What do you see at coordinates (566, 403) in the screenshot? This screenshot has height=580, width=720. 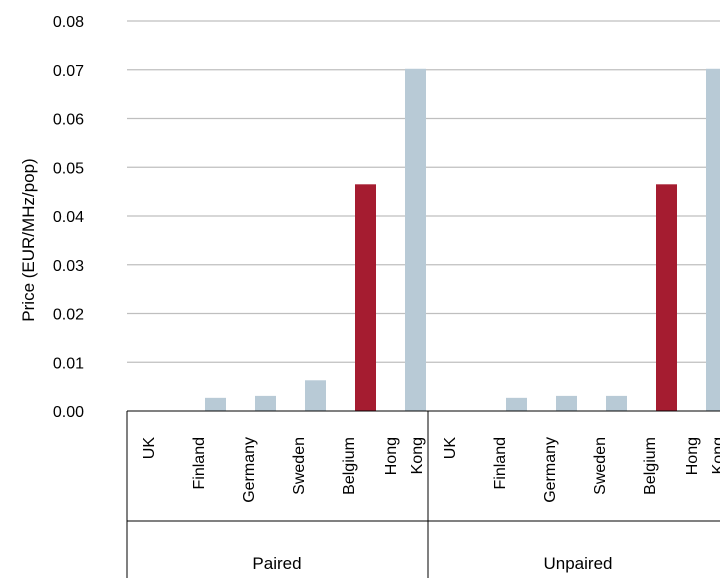 I see `bar-unpaired-germany` at bounding box center [566, 403].